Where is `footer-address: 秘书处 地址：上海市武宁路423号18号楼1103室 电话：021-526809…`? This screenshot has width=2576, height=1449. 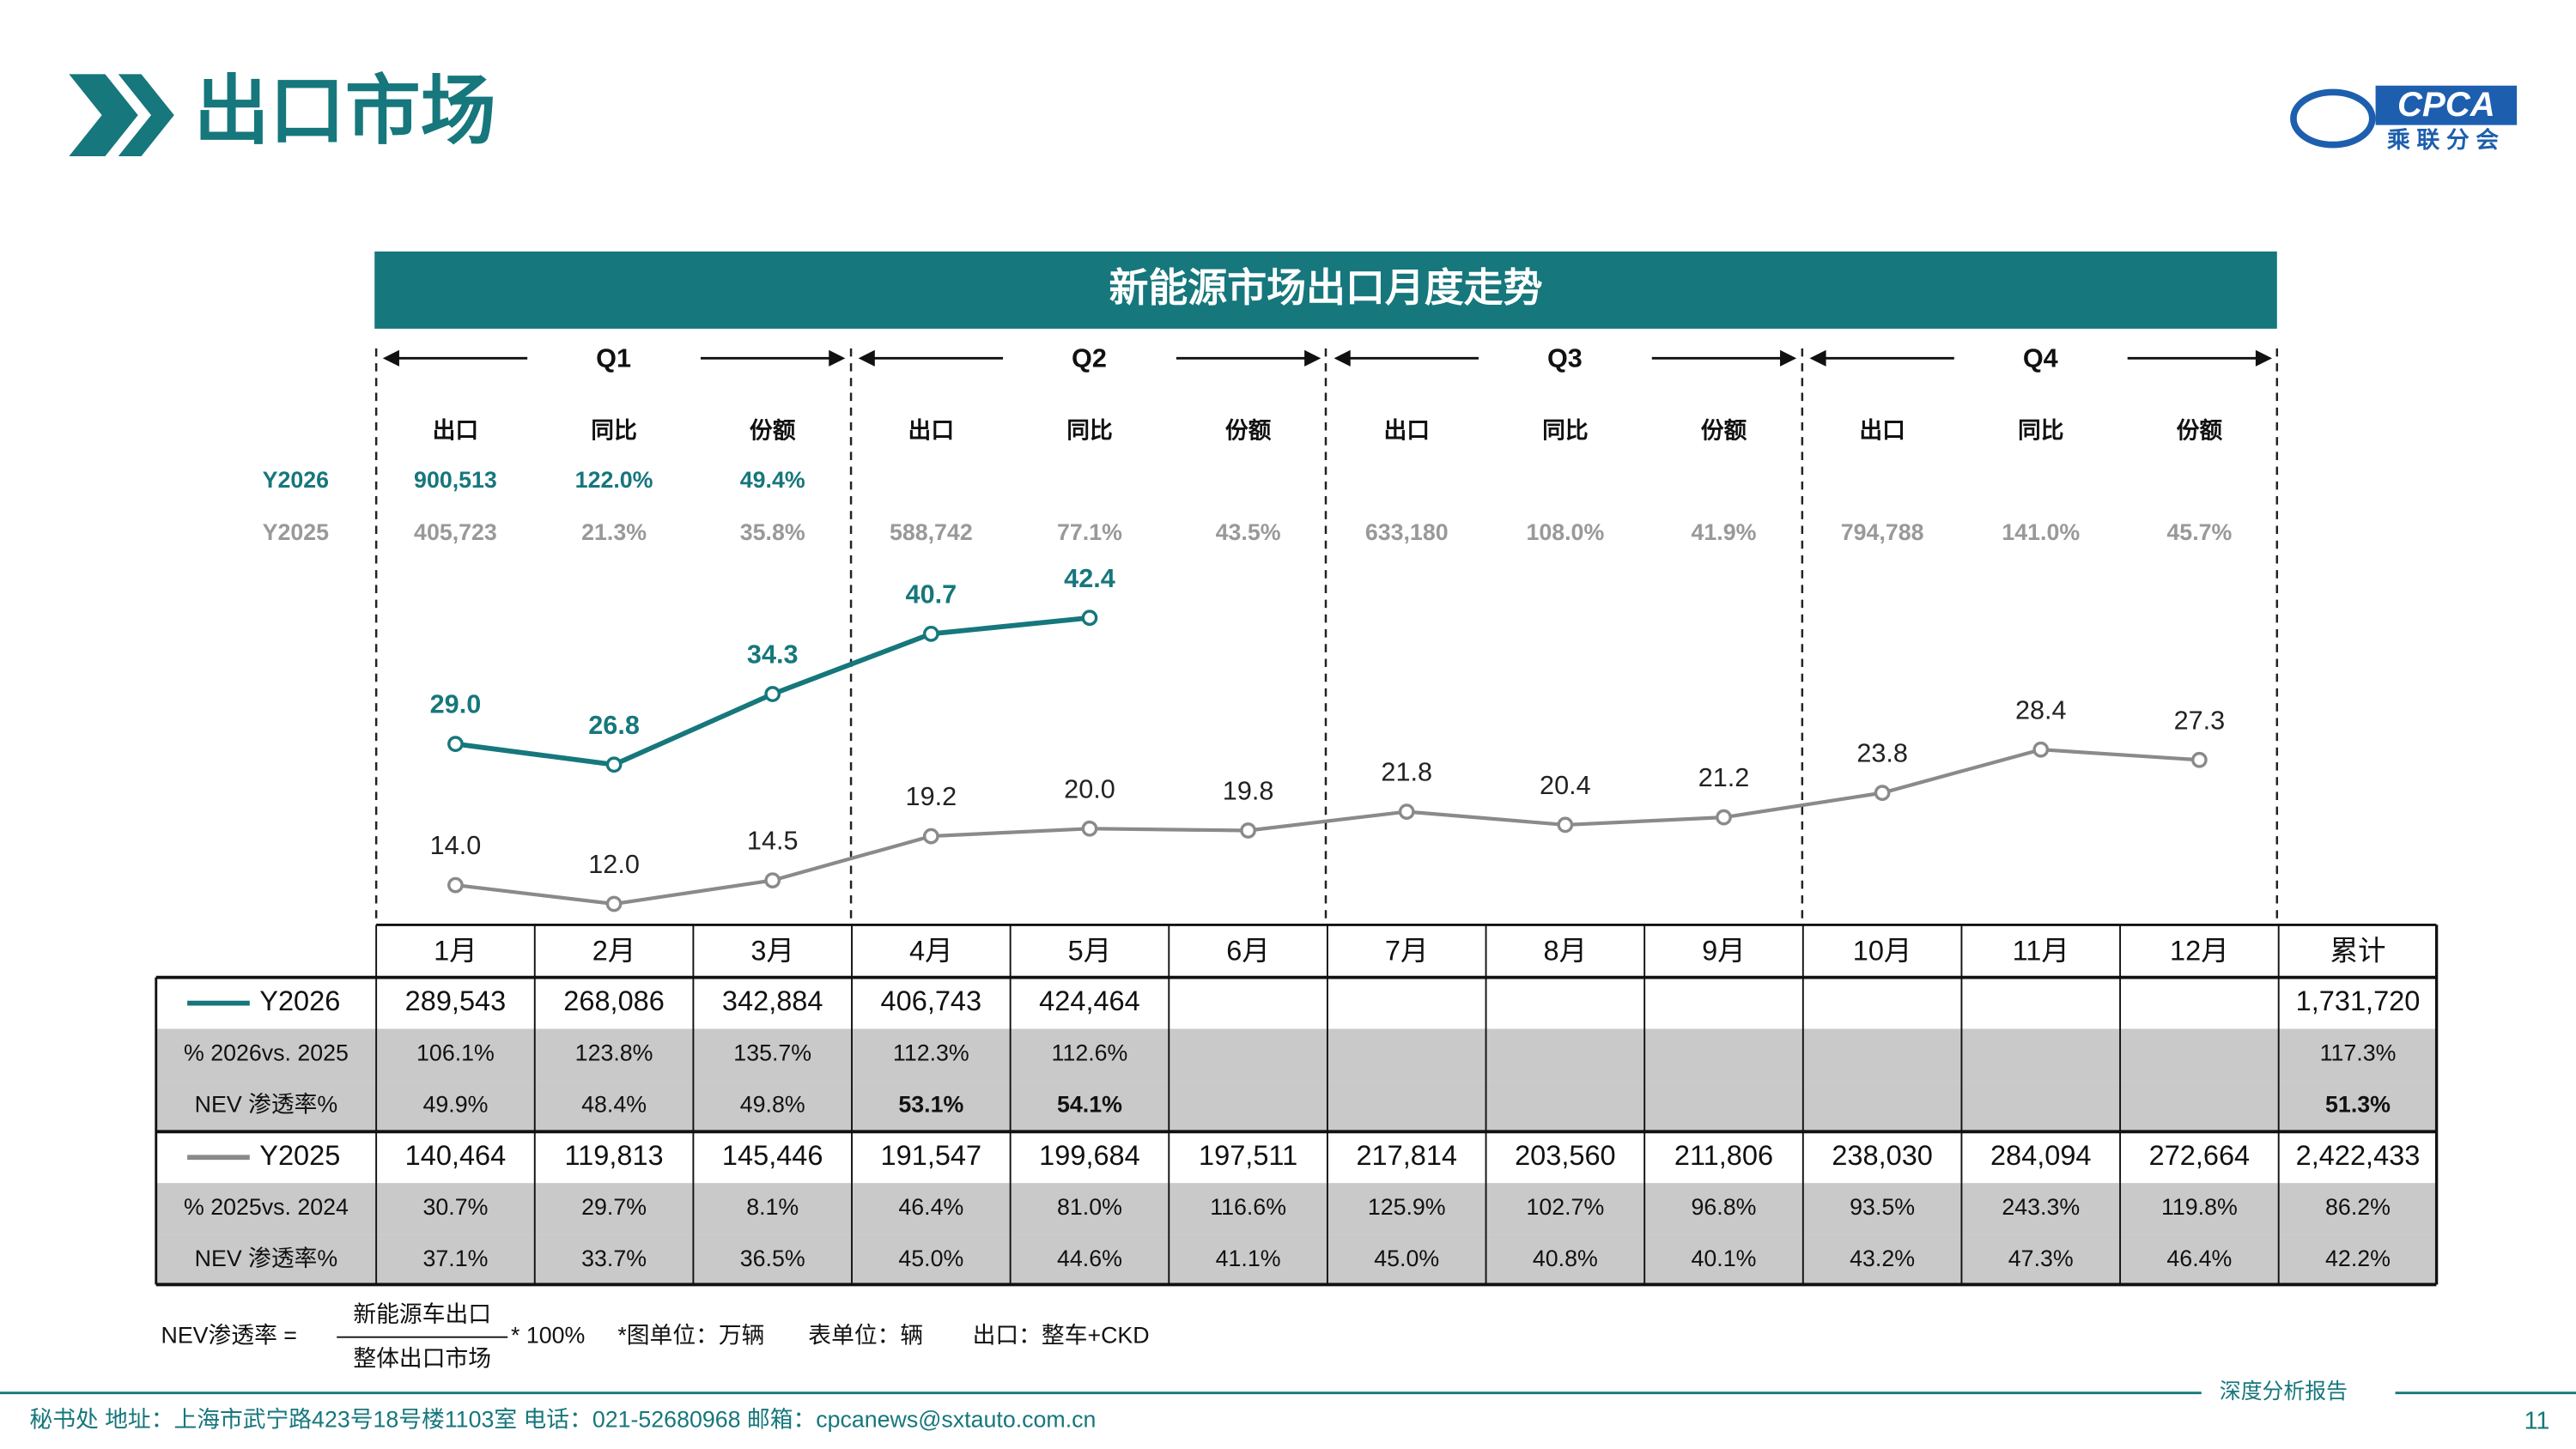
footer-address: 秘书处 地址：上海市武宁路423号18号楼1103室 电话：021-526809… is located at coordinates (563, 1419).